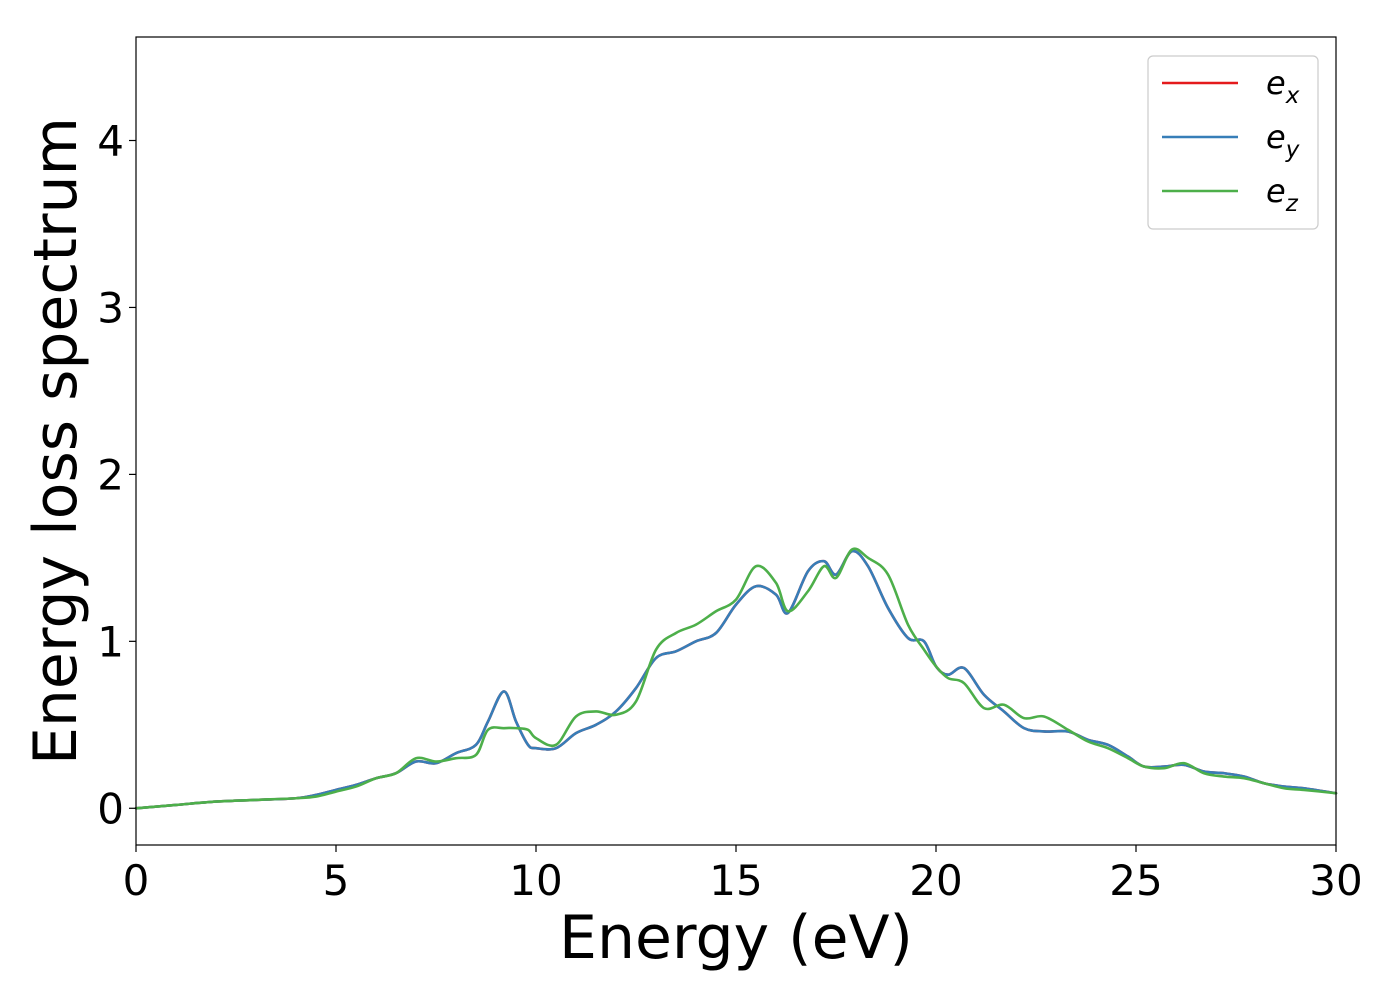 The width and height of the screenshot is (1400, 1000). I want to click on x-tick-label: 25, so click(1135, 880).